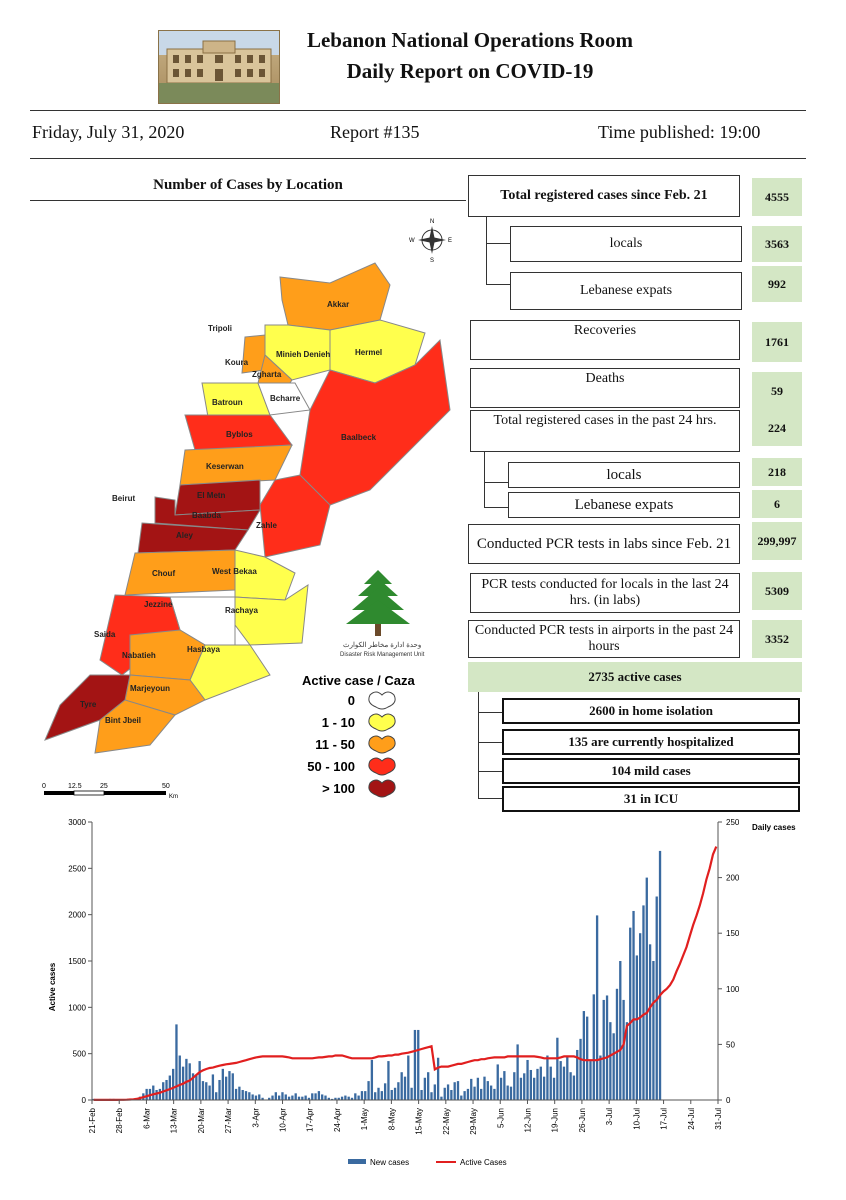  What do you see at coordinates (351, 700) in the screenshot?
I see `legend-label-0: 0` at bounding box center [351, 700].